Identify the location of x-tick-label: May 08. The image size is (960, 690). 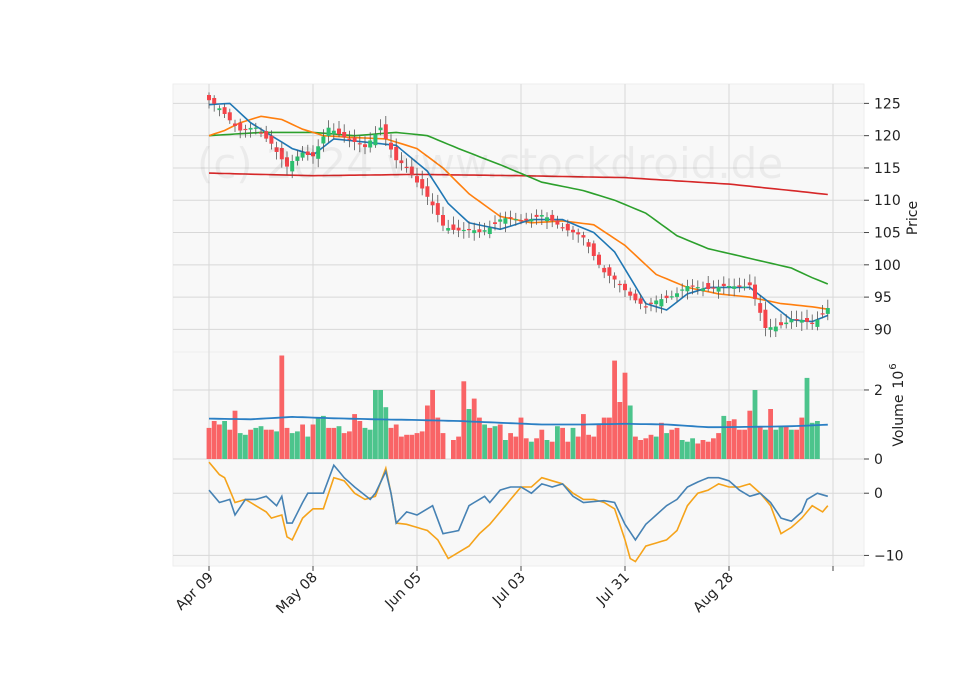
(297, 594).